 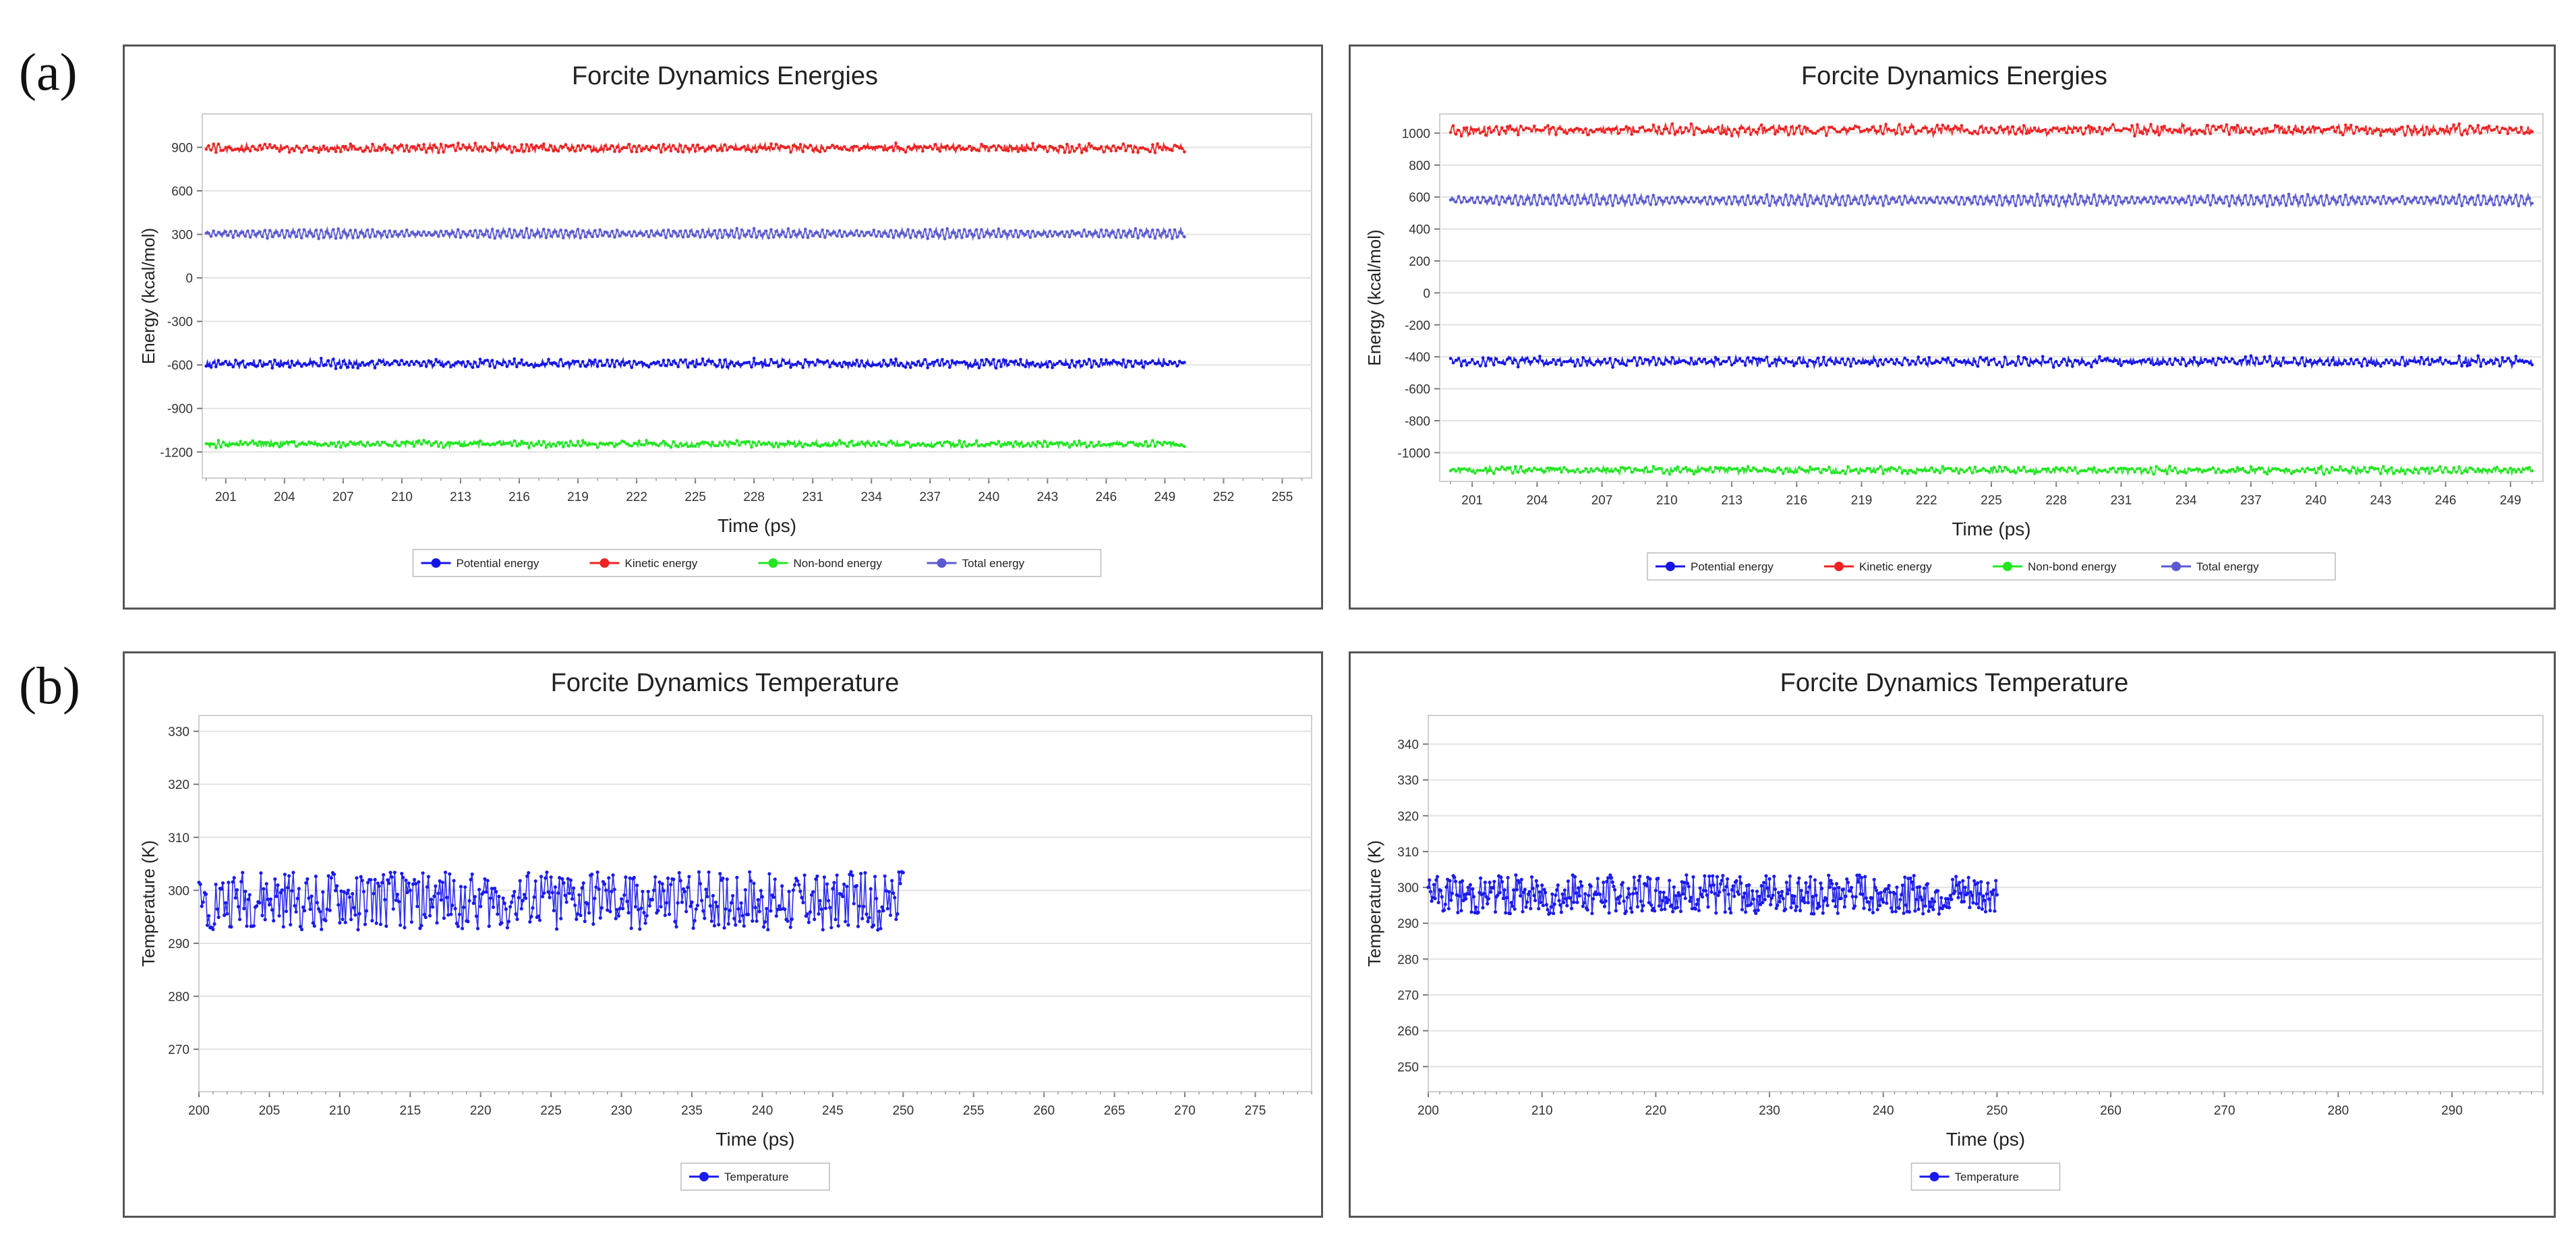 What do you see at coordinates (1165, 497) in the screenshot?
I see `x-tick-label: 249` at bounding box center [1165, 497].